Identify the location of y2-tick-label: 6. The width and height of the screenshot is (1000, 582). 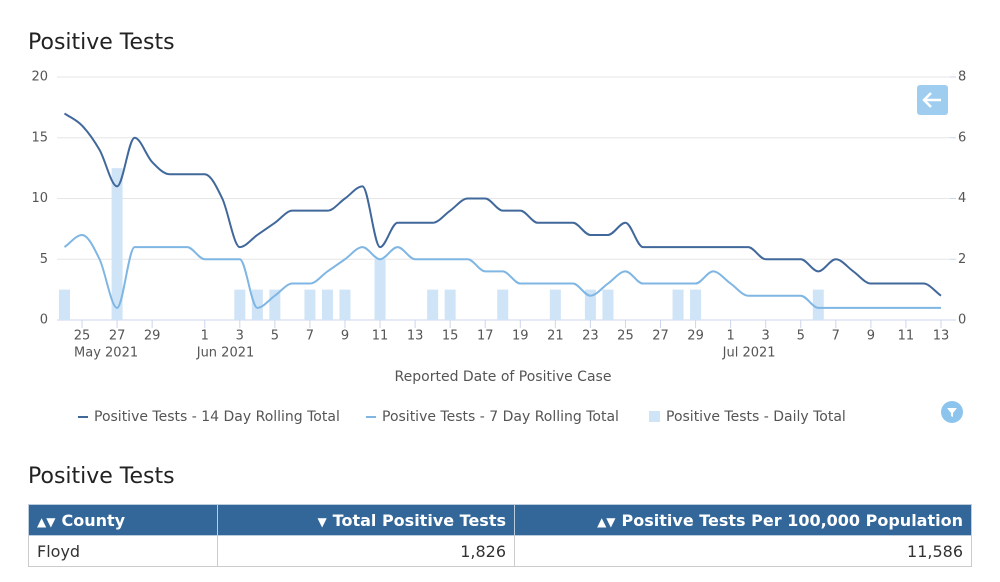
(962, 137).